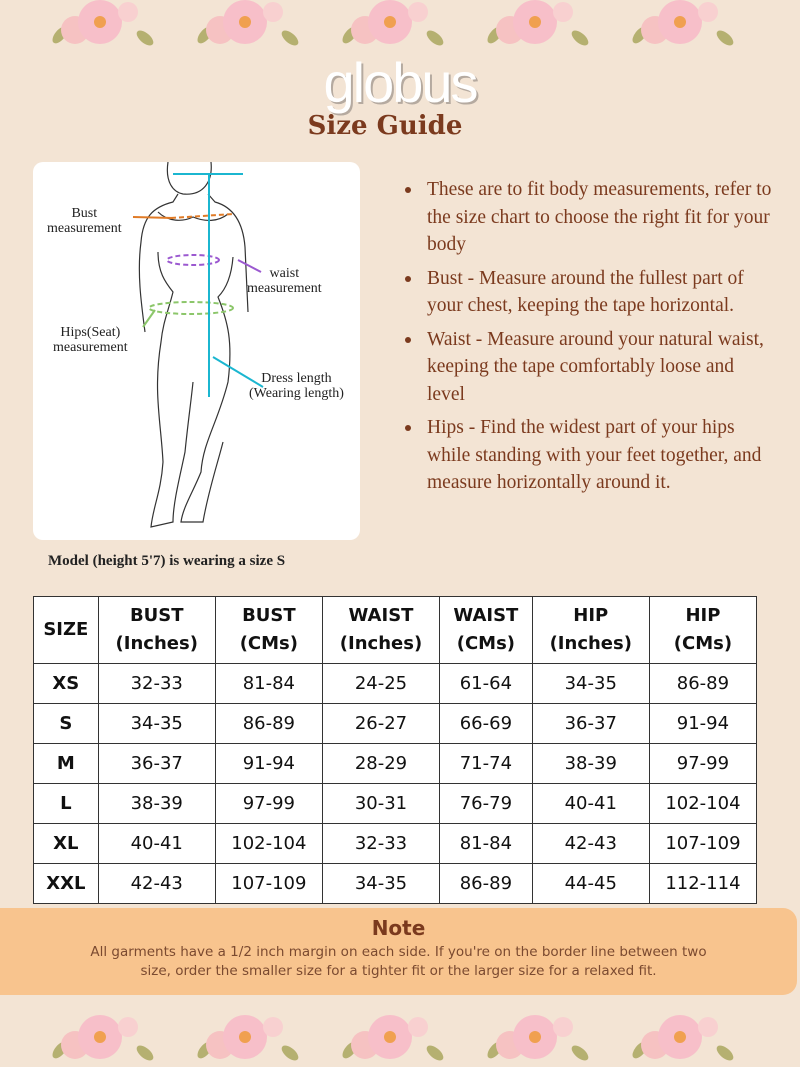 Image resolution: width=800 pixels, height=1067 pixels. I want to click on body-outline-illustration, so click(198, 344).